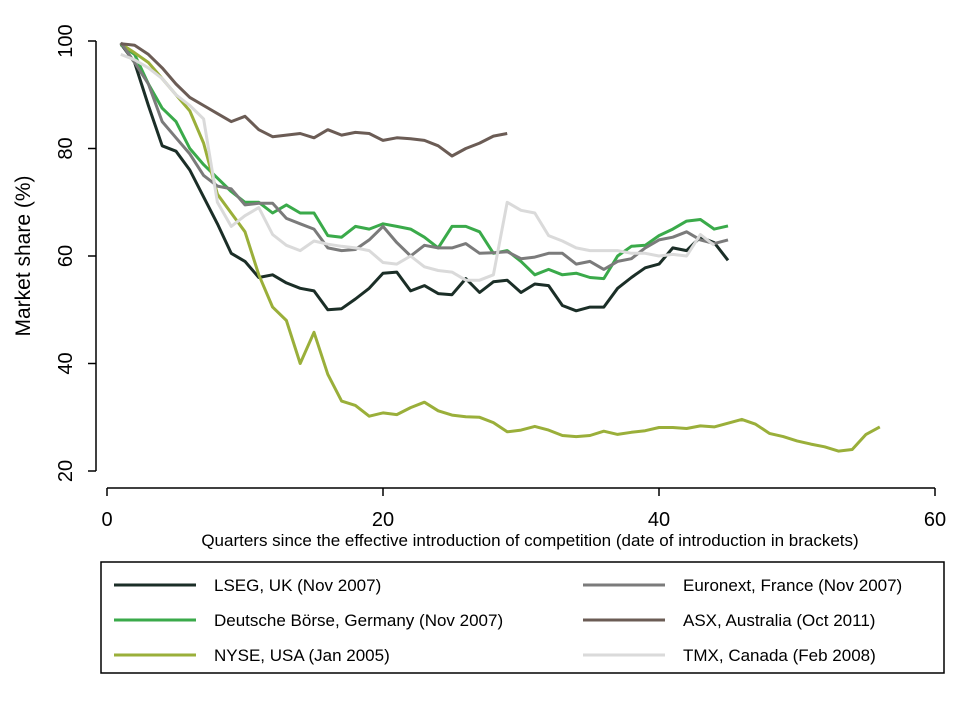 This screenshot has width=977, height=710. I want to click on x-tick-label: 60, so click(935, 520).